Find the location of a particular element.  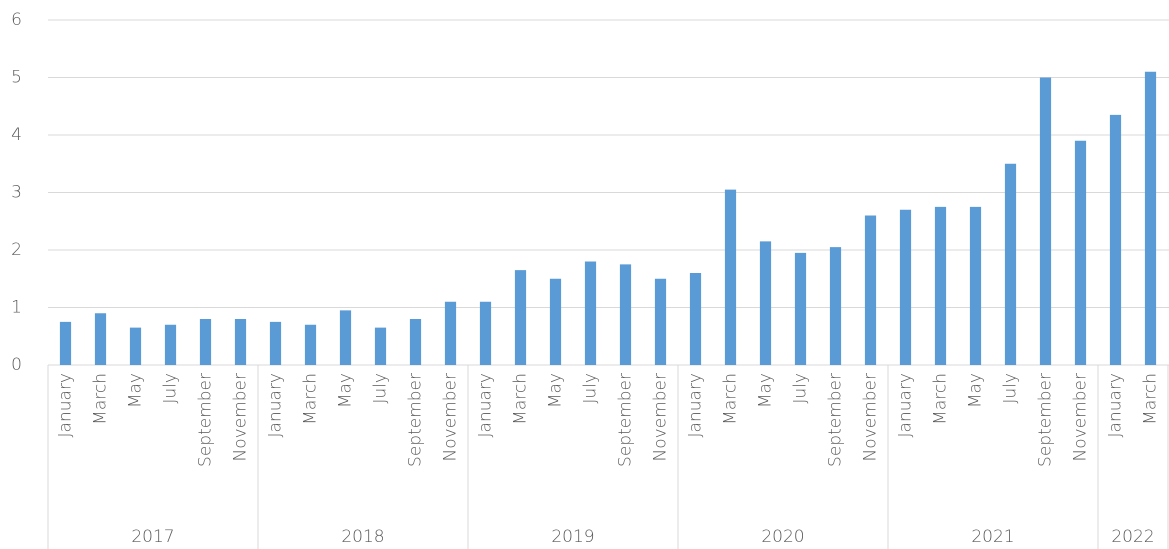

y-tick-label: 0 is located at coordinates (16, 365).